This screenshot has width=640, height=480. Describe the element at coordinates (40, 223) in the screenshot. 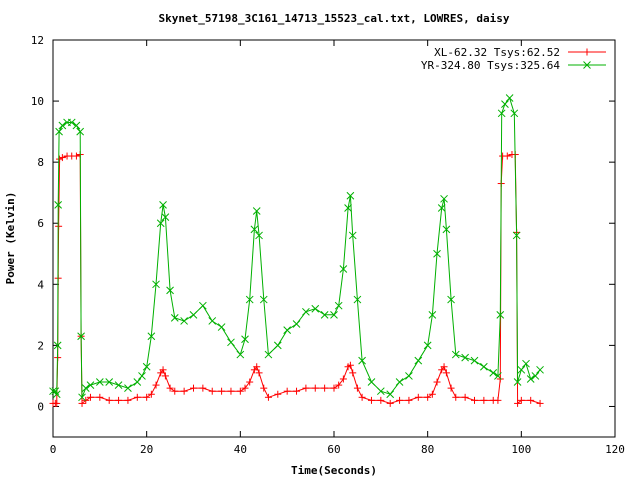

I see `y-tick-label: 6` at that location.